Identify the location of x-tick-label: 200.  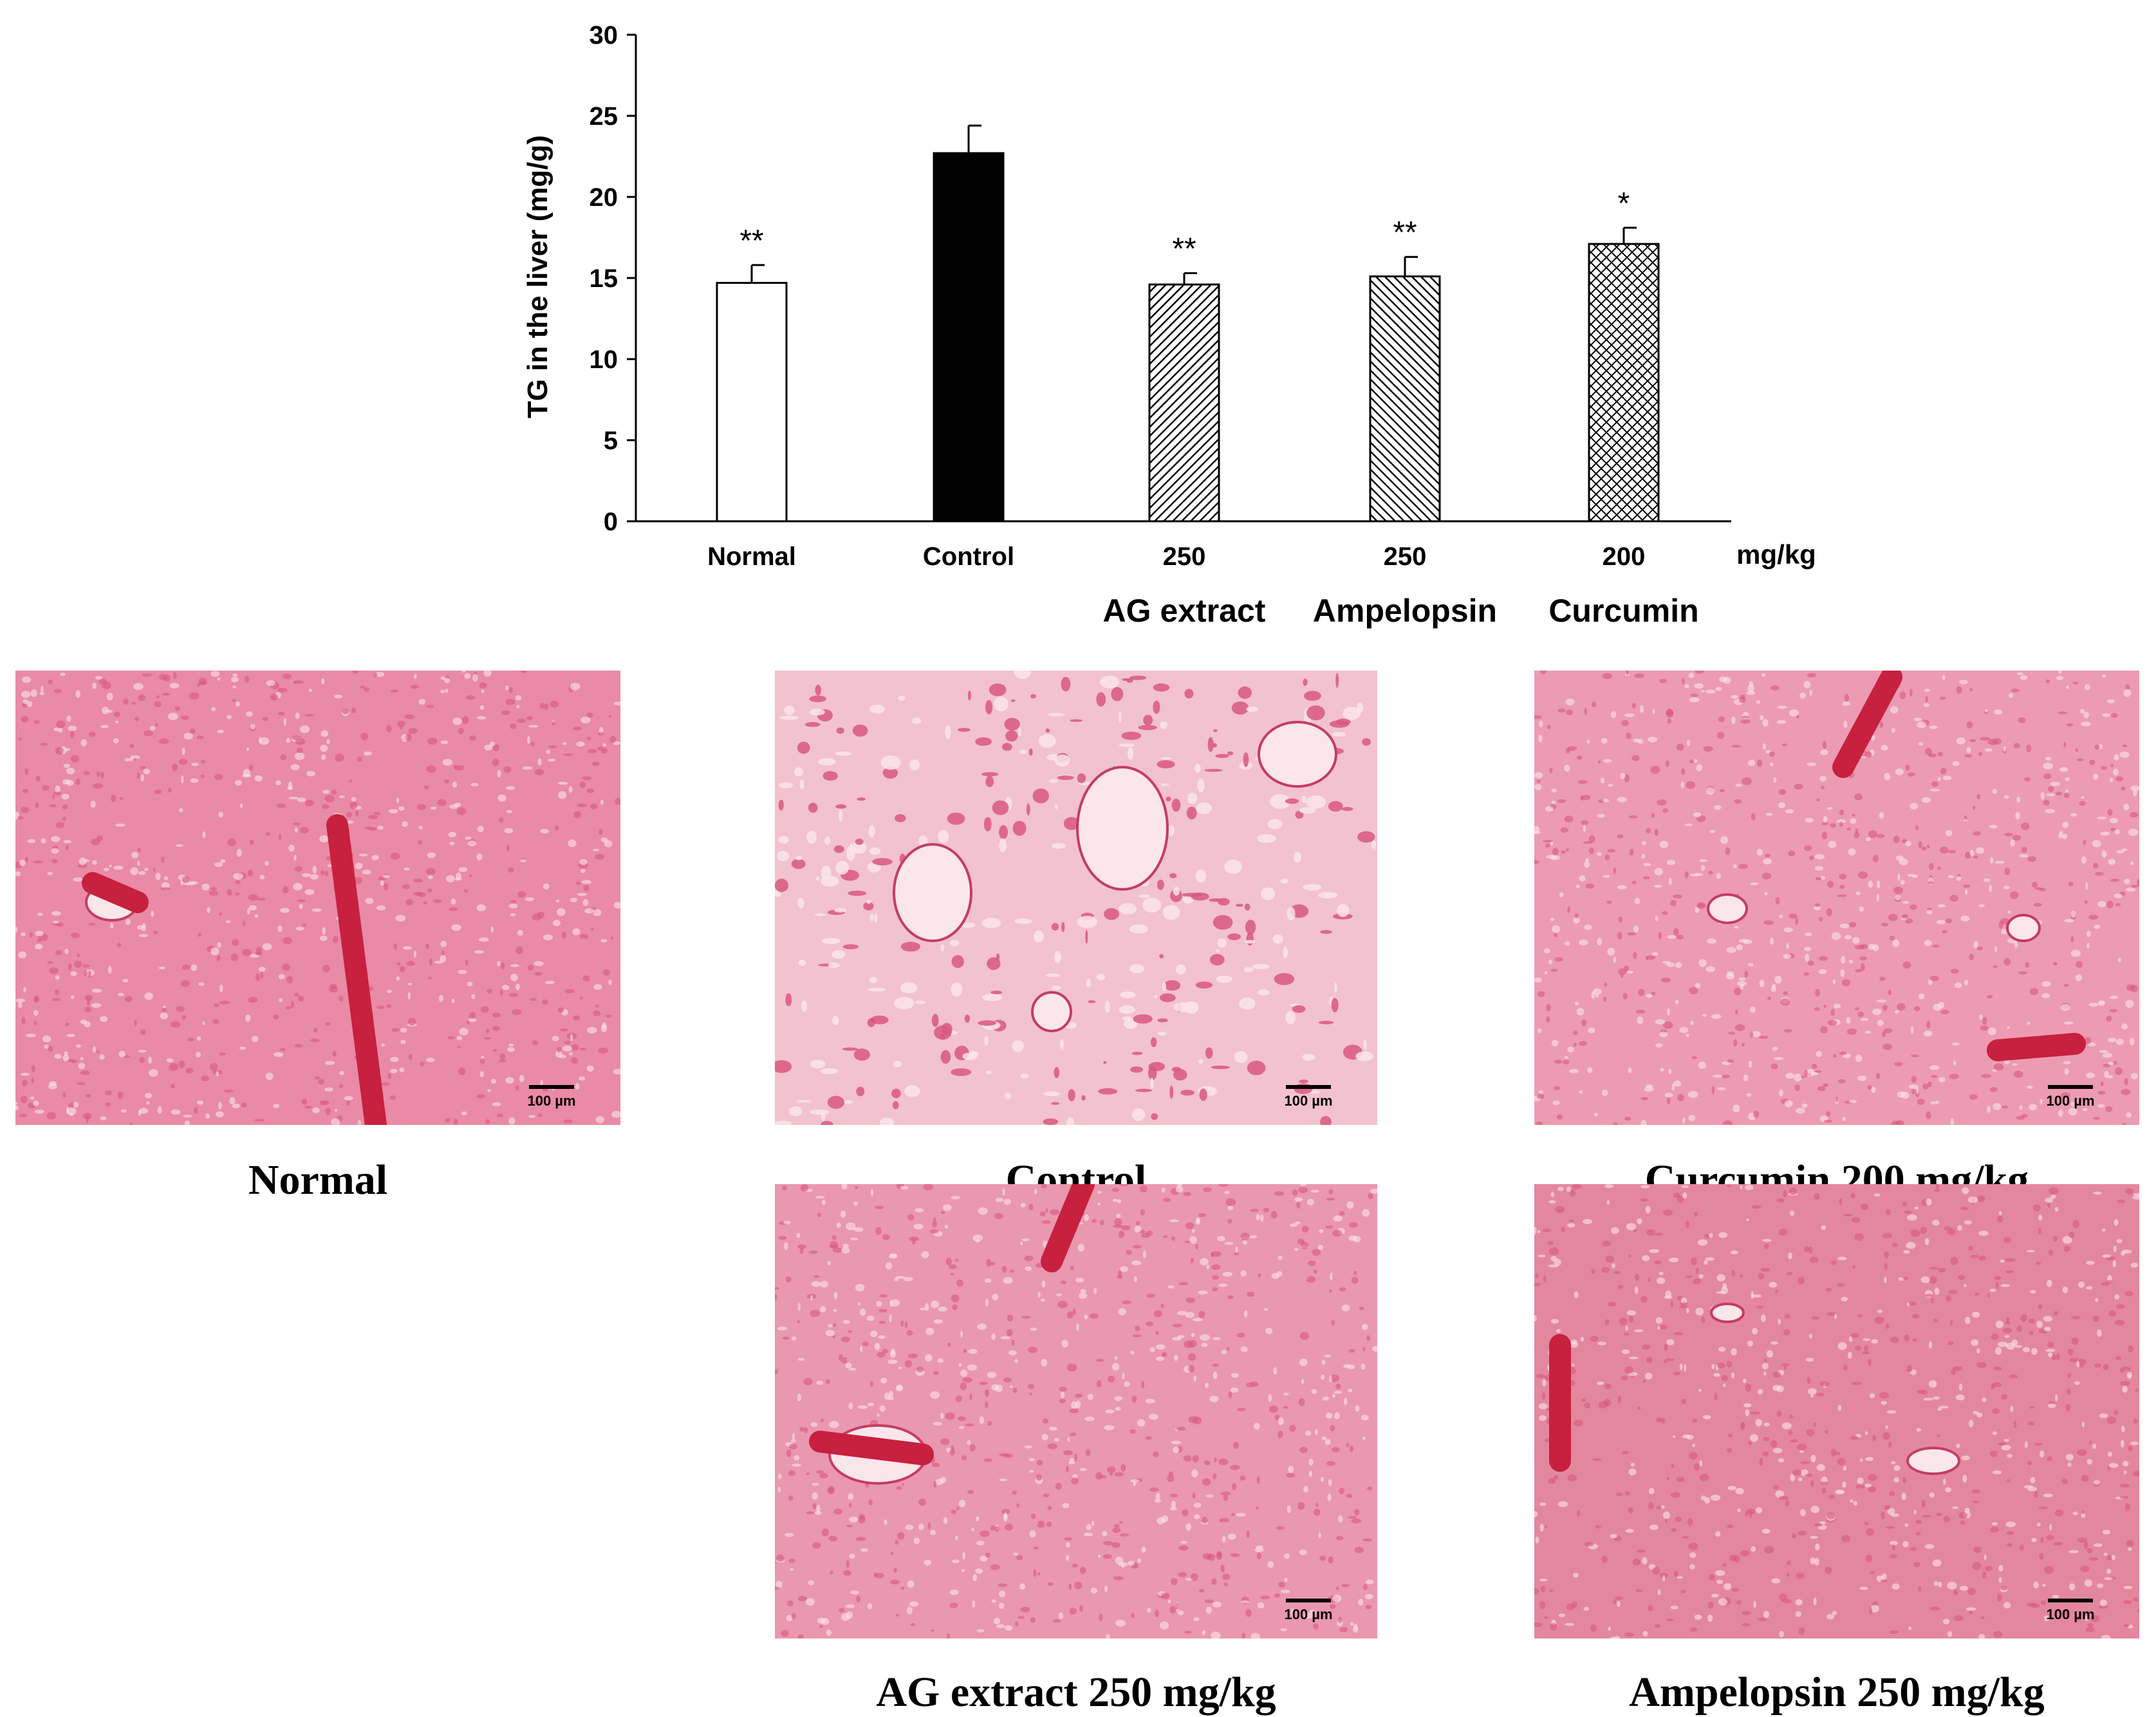
(1624, 557).